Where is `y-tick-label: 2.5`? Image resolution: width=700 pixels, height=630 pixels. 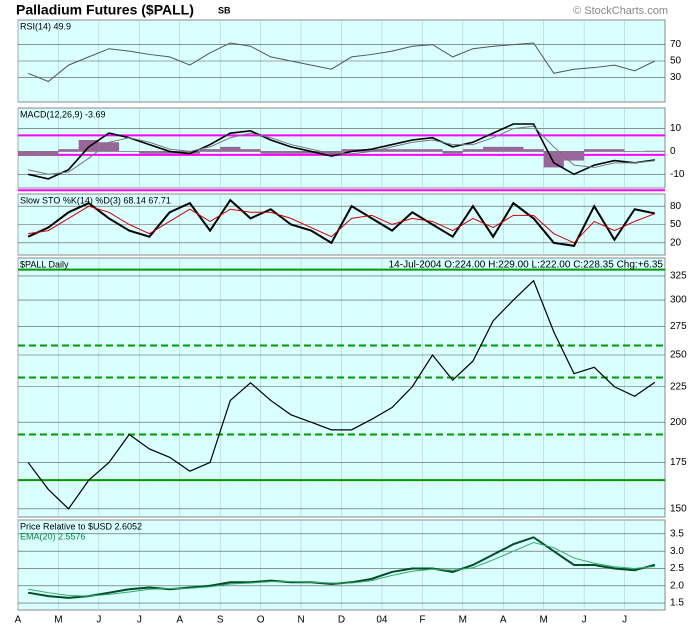 y-tick-label: 2.5 is located at coordinates (677, 568).